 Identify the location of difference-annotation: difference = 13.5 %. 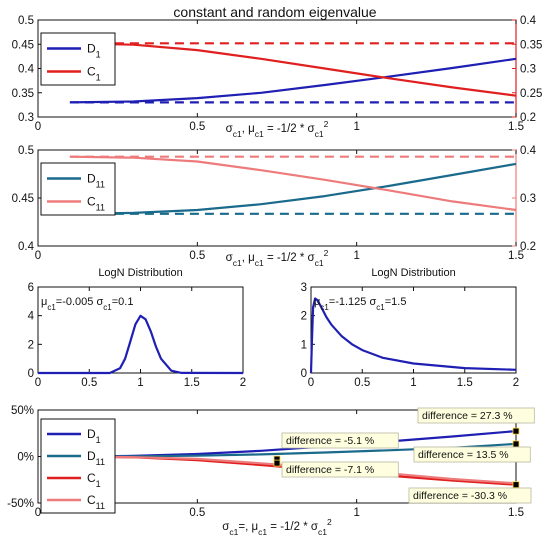
(463, 455).